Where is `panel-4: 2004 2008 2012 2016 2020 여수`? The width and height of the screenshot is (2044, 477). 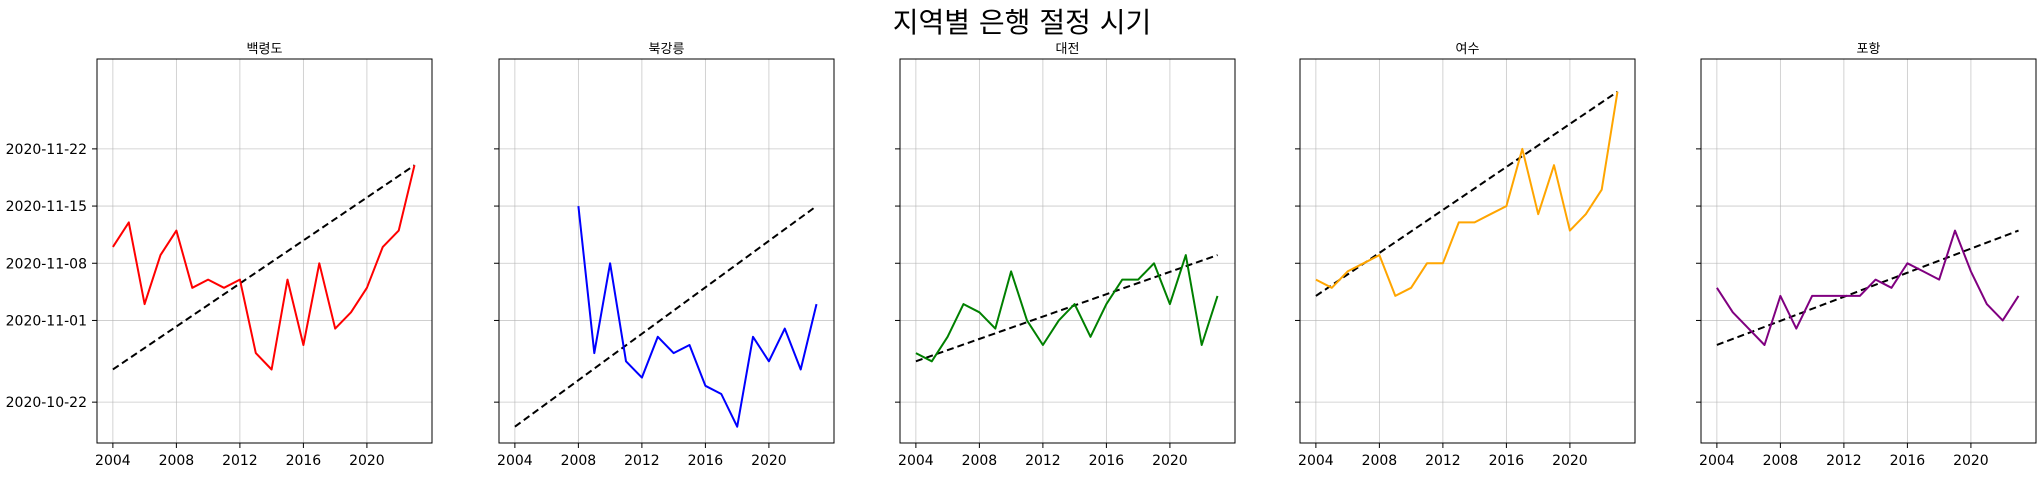
panel-4: 2004 2008 2012 2016 2020 여수 is located at coordinates (1465, 255).